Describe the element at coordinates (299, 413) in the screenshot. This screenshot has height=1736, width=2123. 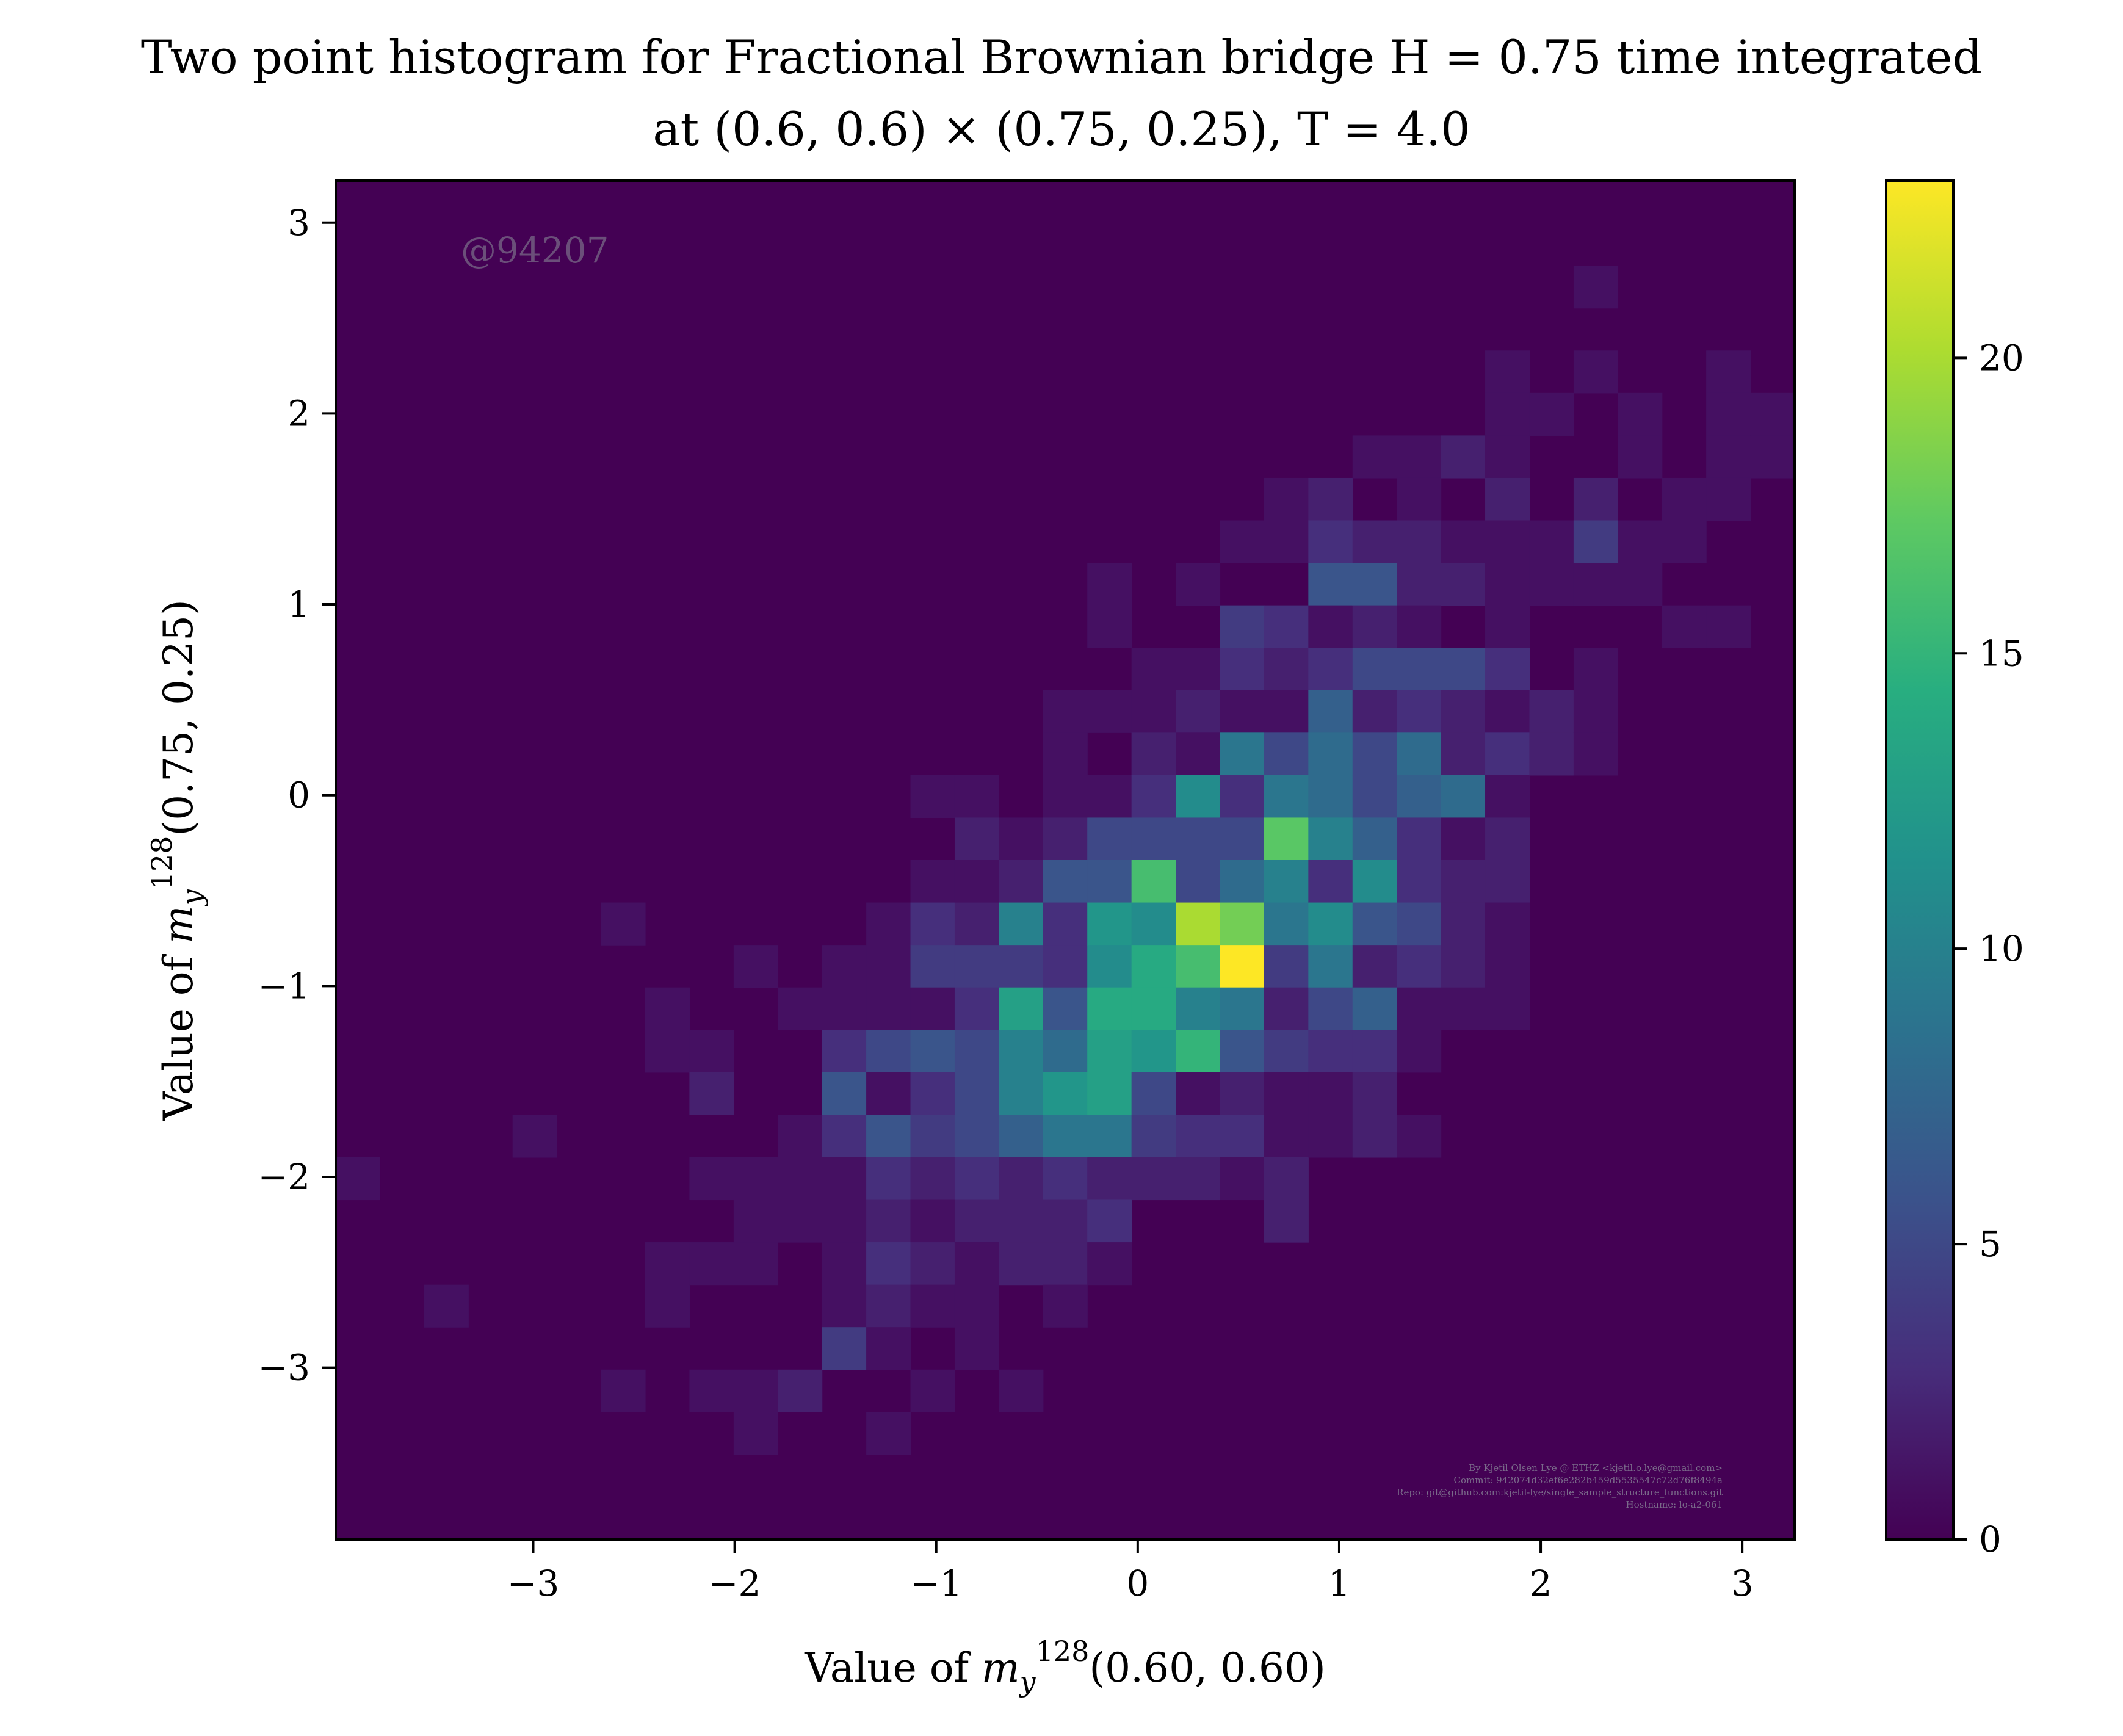
I see `y-tick-label: 2` at that location.